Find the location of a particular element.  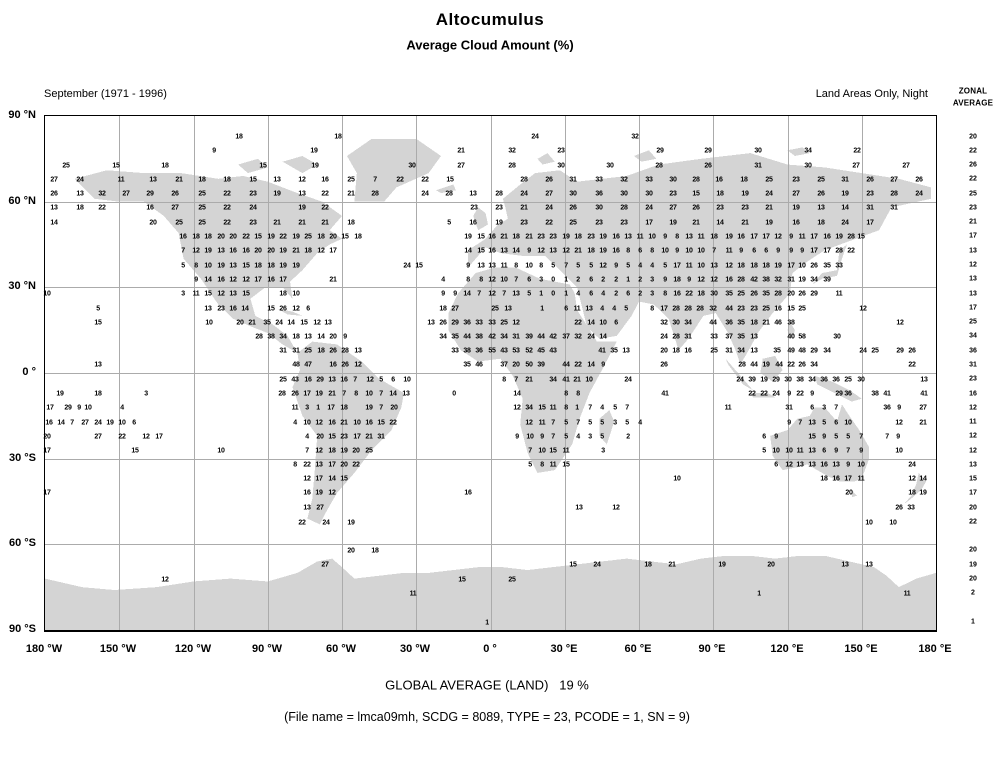

grid-value: 12 is located at coordinates (492, 294).